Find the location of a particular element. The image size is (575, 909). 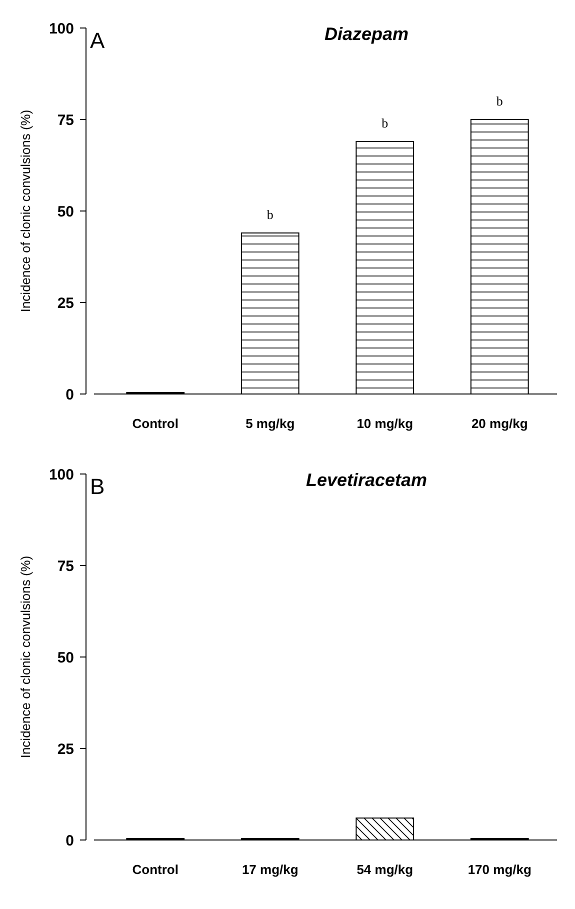

annotation: A is located at coordinates (97, 40).